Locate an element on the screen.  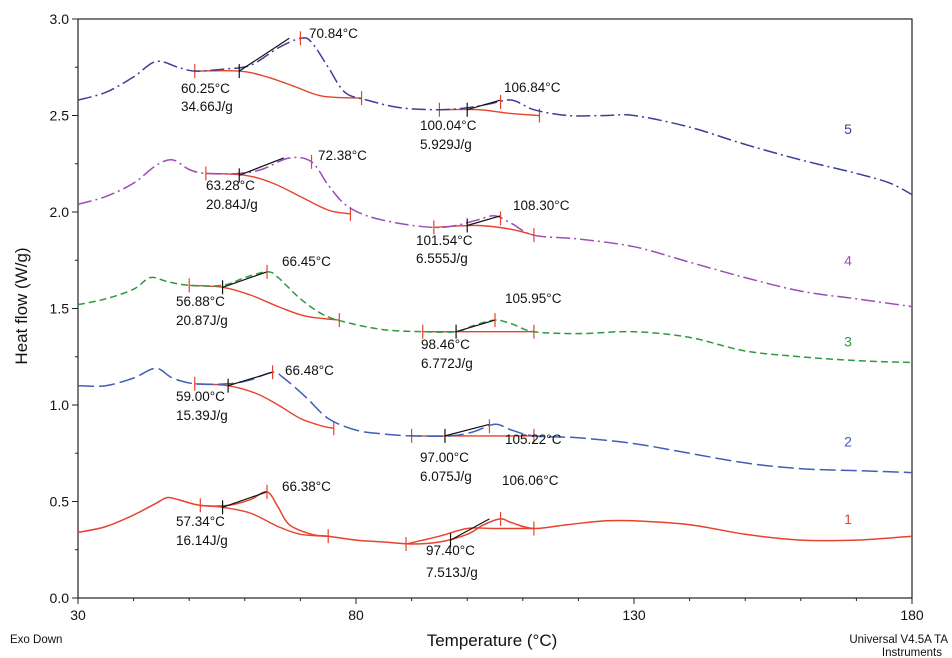
footer-right-line-1: Universal V4.5A TA is located at coordinates (898, 640).